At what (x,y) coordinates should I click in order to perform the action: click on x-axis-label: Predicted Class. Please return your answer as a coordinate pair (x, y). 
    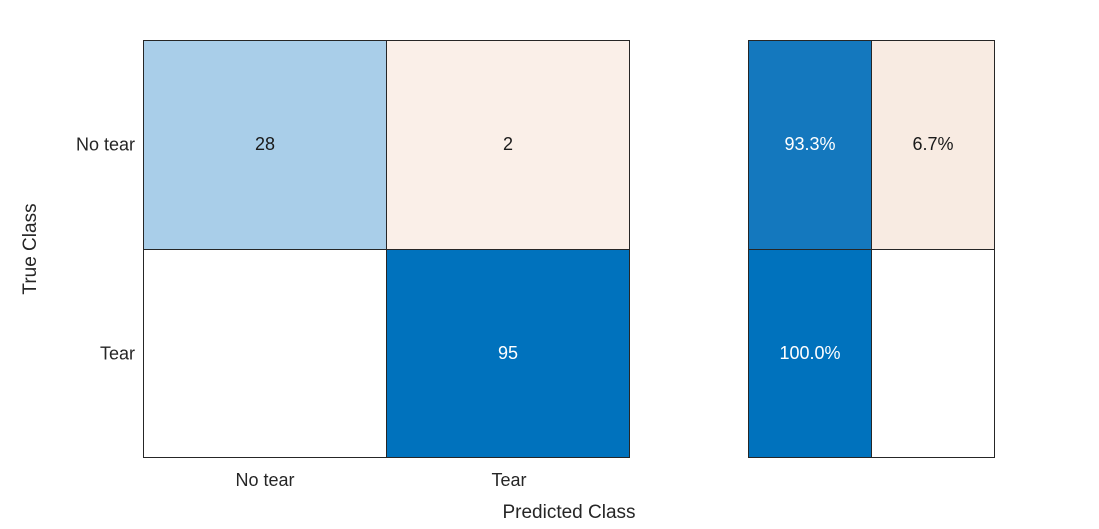
    Looking at the image, I should click on (569, 512).